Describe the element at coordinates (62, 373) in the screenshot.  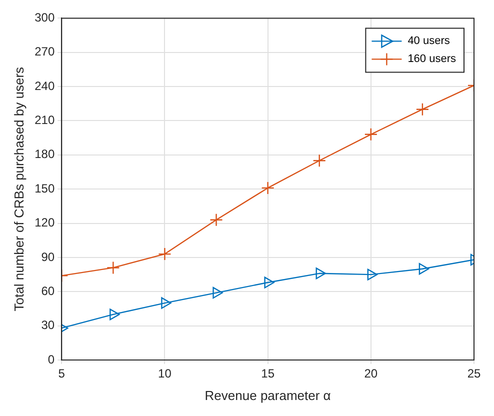
I see `x-tick-label: 5` at that location.